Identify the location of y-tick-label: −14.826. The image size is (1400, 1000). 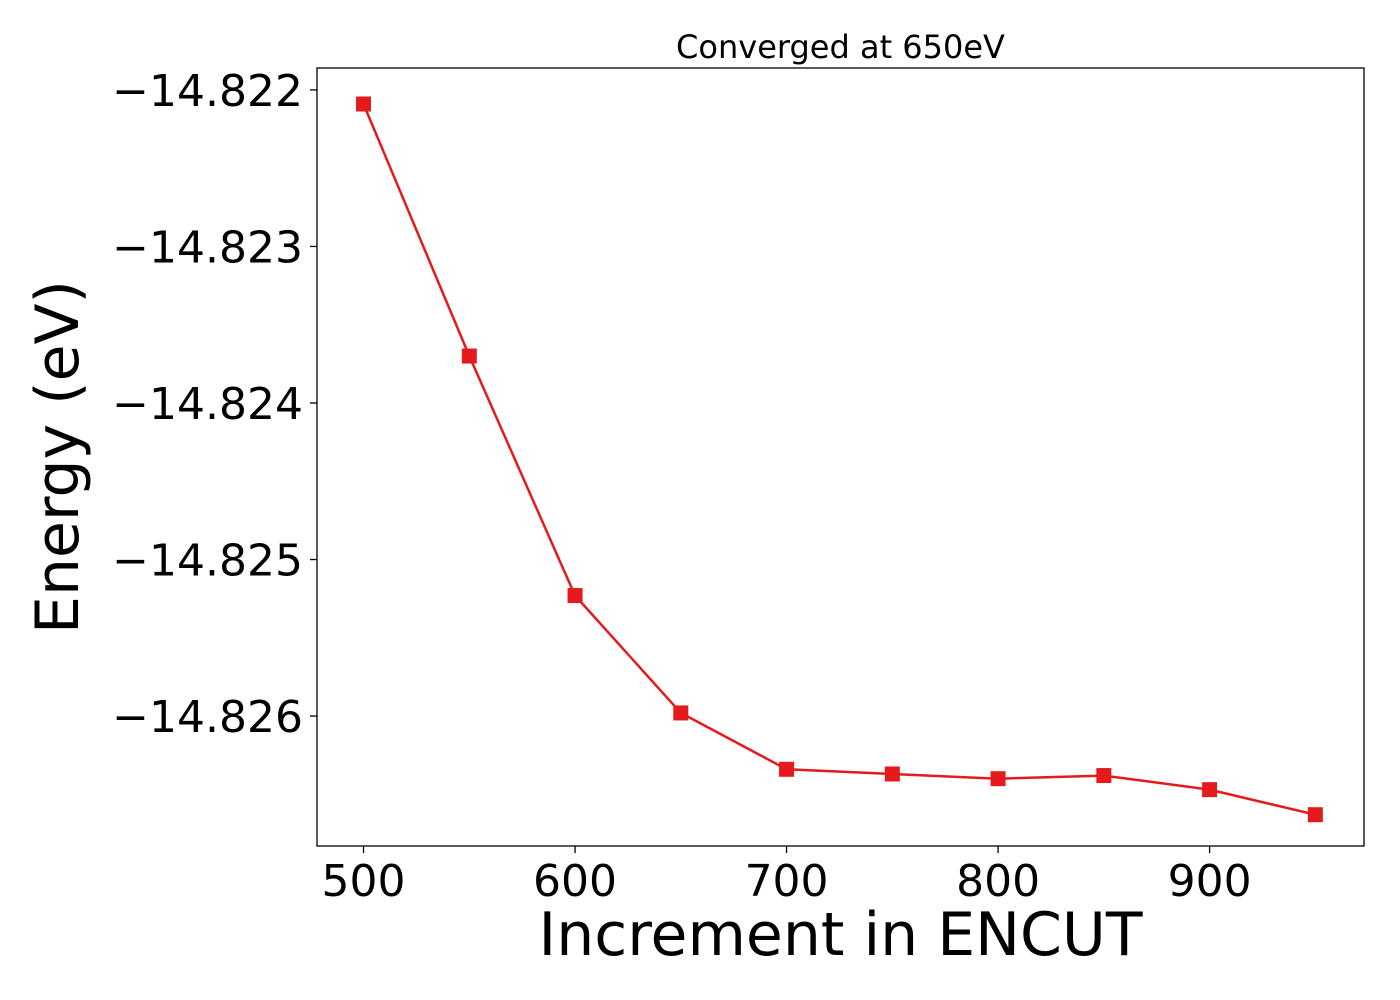
(207, 717).